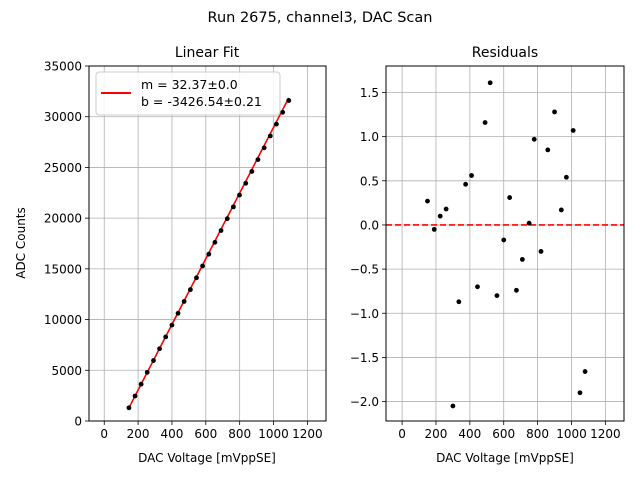  Describe the element at coordinates (138, 434) in the screenshot. I see `linear-fit-x-tick-label: 200` at that location.